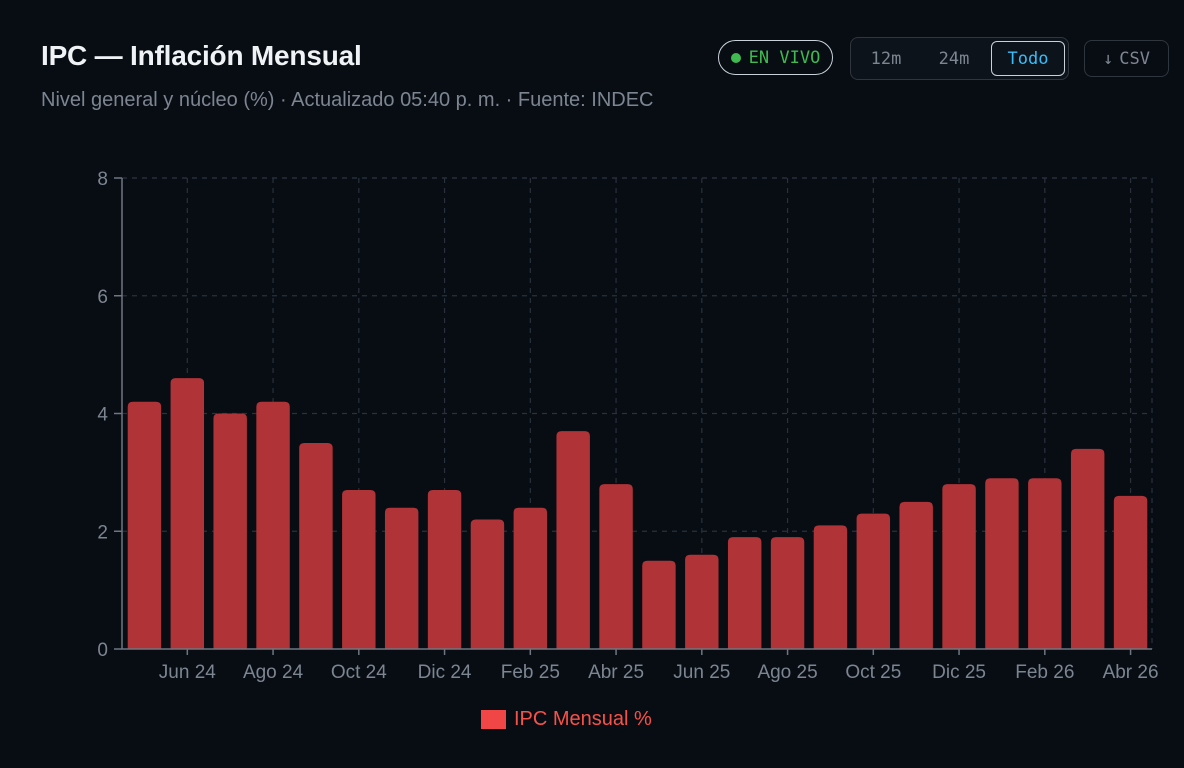 The height and width of the screenshot is (768, 1184). I want to click on x-tick-label: Oct 24, so click(359, 672).